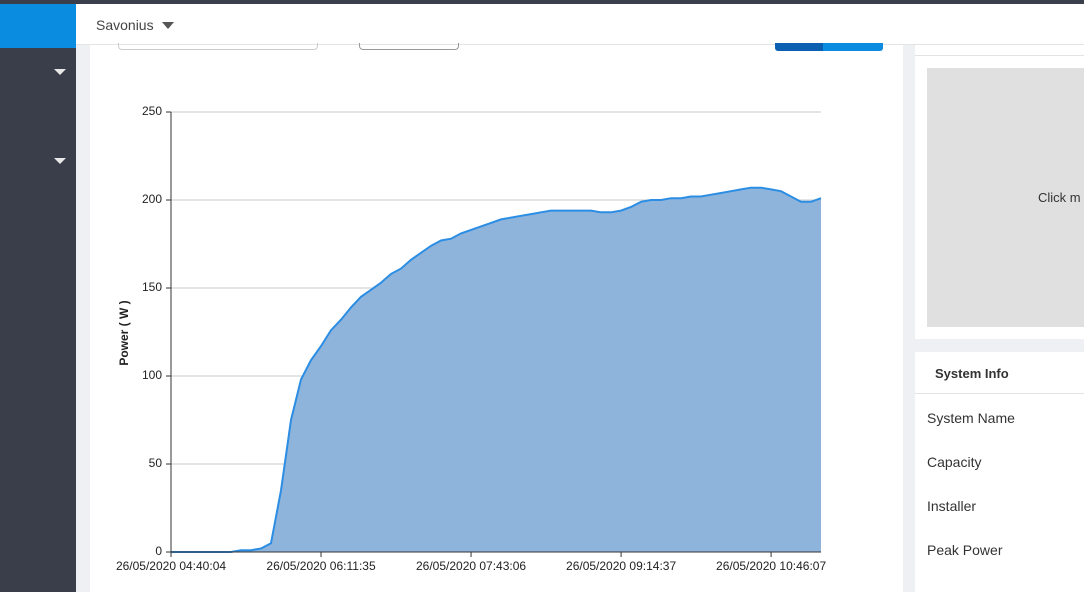 Image resolution: width=1084 pixels, height=592 pixels. I want to click on select-input, so click(409, 46).